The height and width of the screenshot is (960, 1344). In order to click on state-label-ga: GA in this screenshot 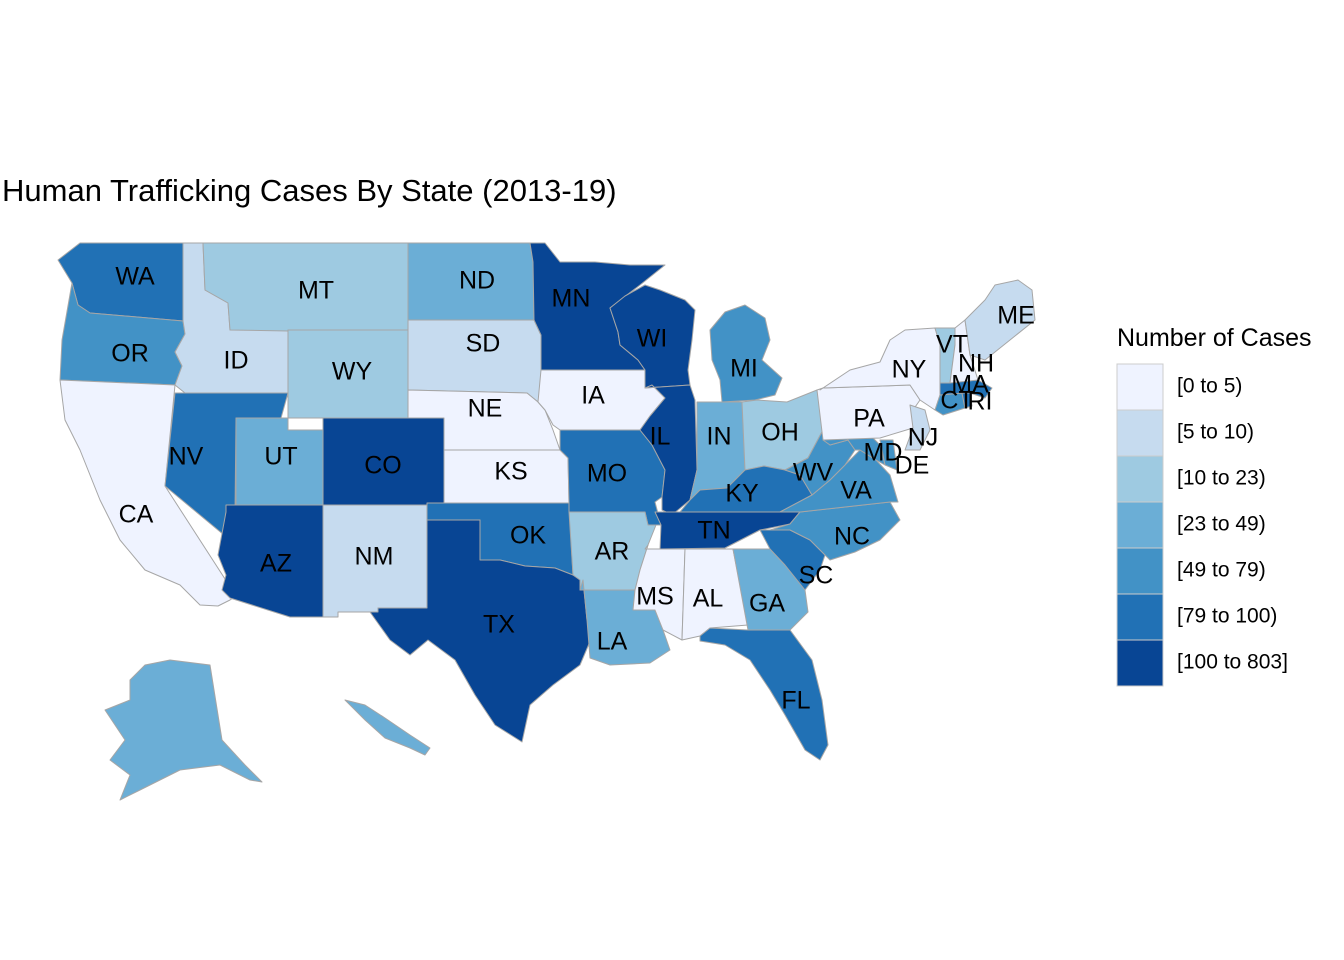, I will do `click(767, 604)`.